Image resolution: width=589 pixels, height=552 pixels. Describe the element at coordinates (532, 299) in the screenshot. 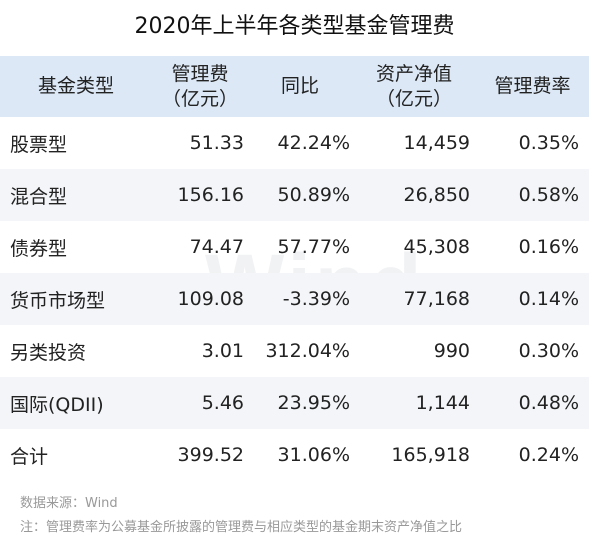

I see `cell-fee-rate: 0.14%` at that location.